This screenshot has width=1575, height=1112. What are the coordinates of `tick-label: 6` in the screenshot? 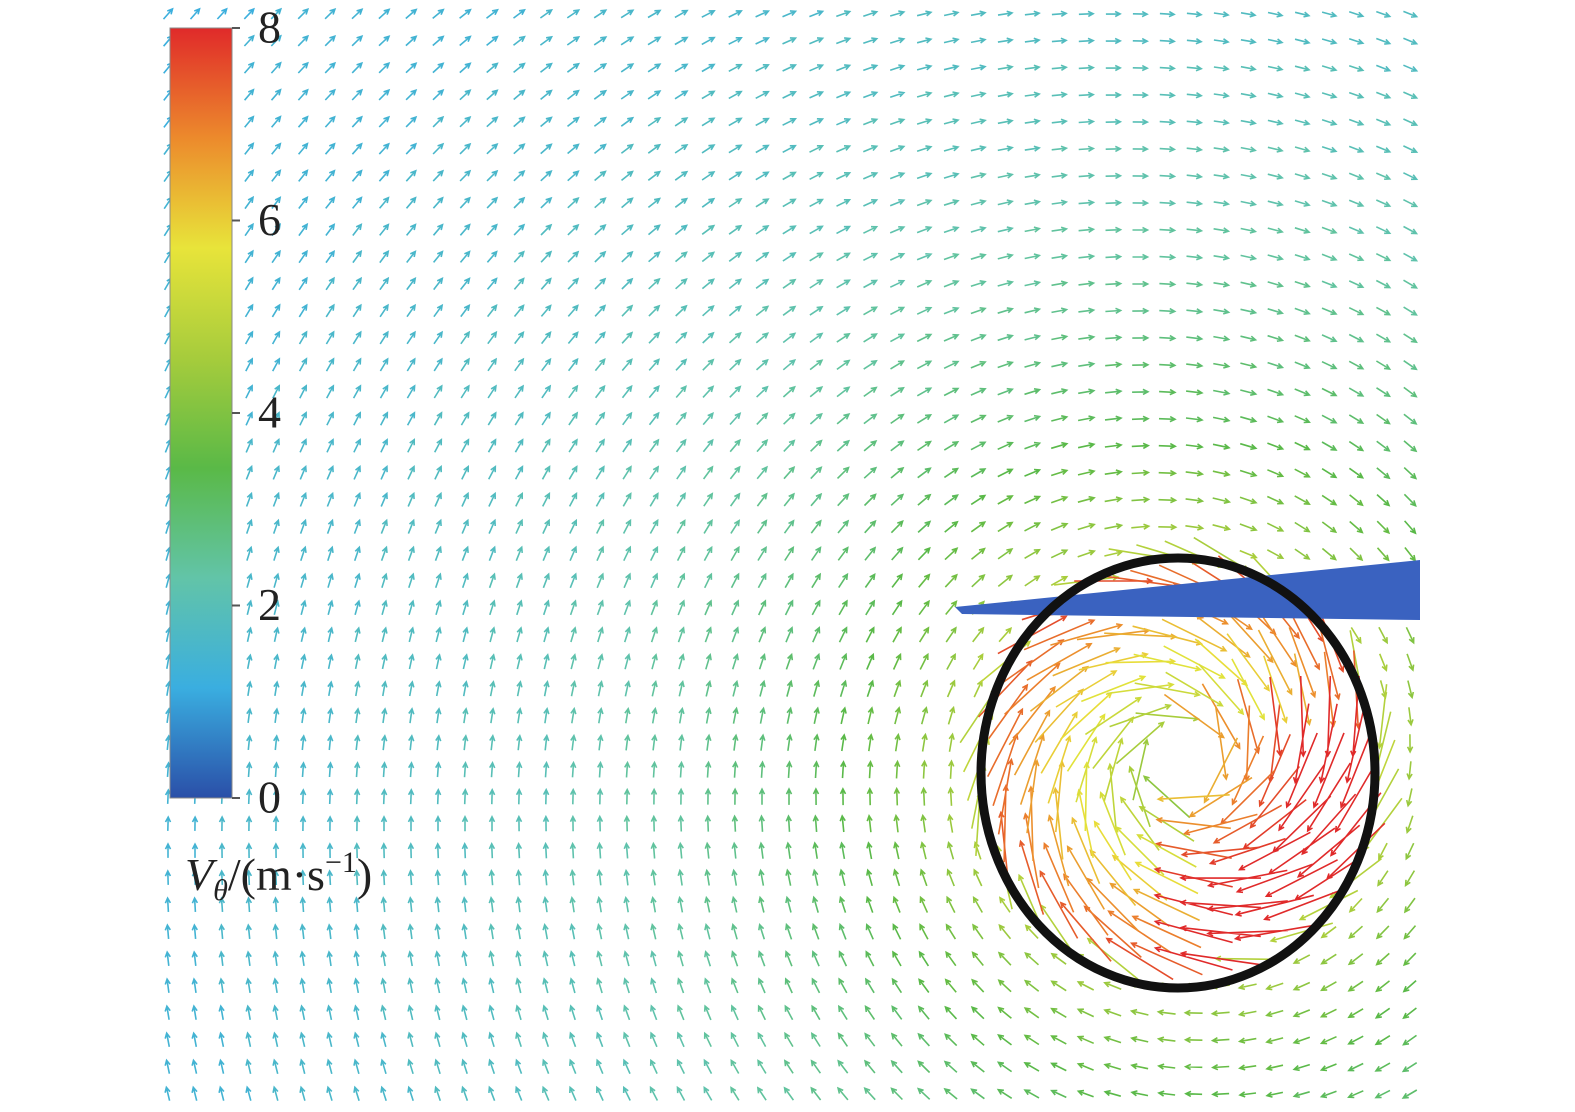 It's located at (269, 219).